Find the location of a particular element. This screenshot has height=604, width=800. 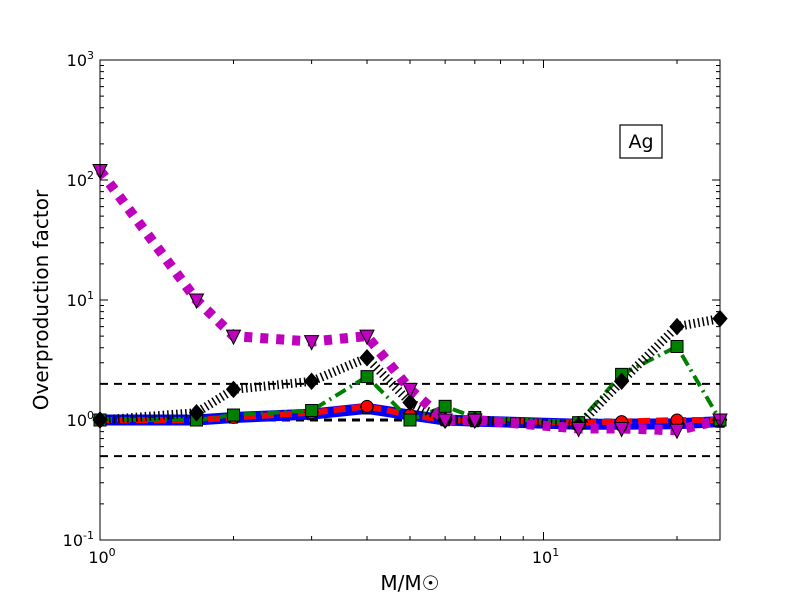

y-tick-label: 10³ is located at coordinates (80, 59).